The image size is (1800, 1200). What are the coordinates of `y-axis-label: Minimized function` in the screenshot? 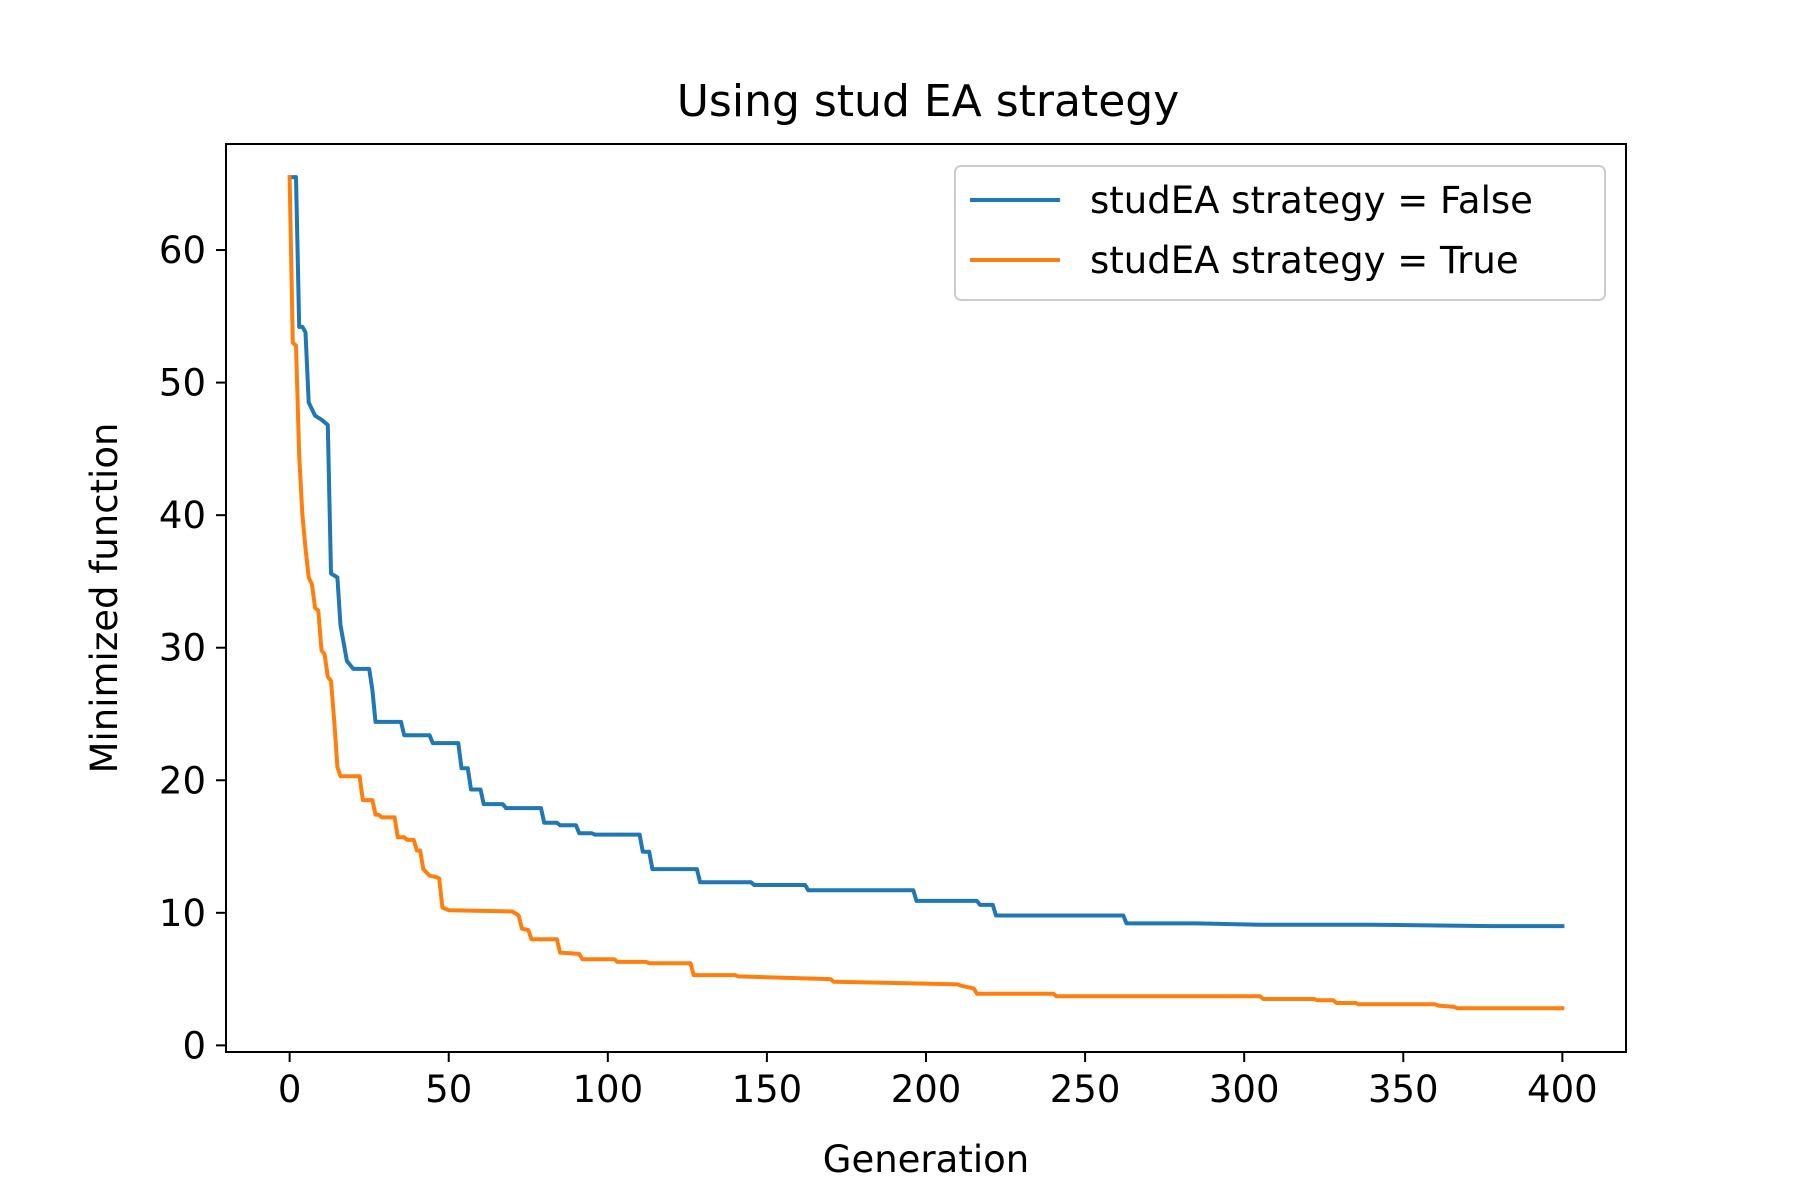 It's located at (104, 598).